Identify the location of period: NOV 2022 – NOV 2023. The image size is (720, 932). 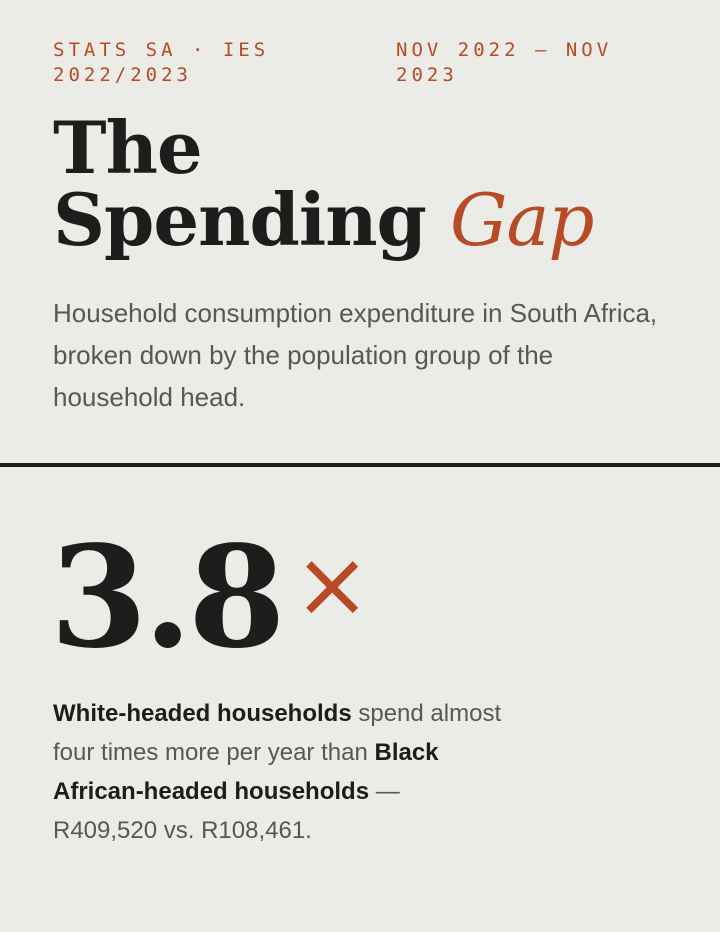
(504, 62).